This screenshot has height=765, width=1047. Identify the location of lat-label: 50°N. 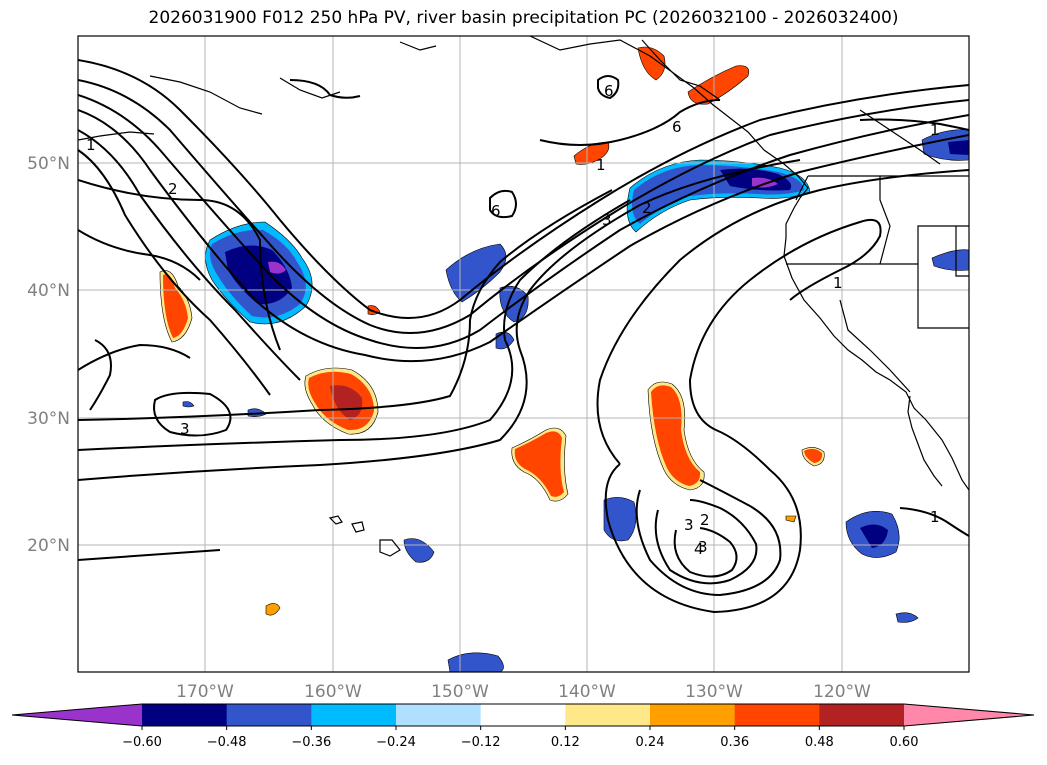
(48, 164).